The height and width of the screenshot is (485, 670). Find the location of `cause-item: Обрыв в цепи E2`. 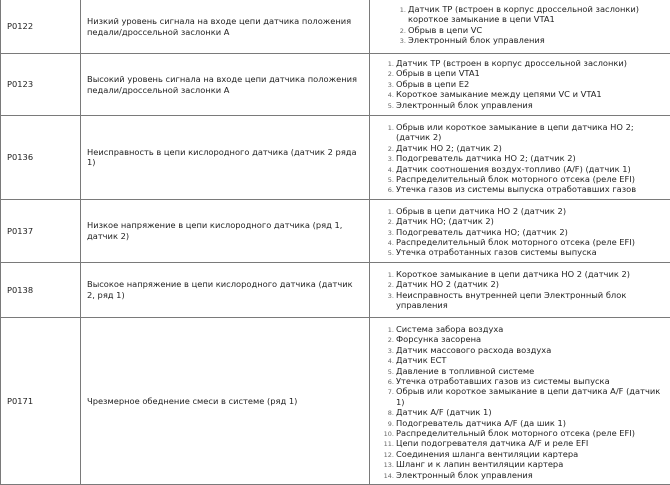

cause-item: Обрыв в цепи E2 is located at coordinates (531, 84).